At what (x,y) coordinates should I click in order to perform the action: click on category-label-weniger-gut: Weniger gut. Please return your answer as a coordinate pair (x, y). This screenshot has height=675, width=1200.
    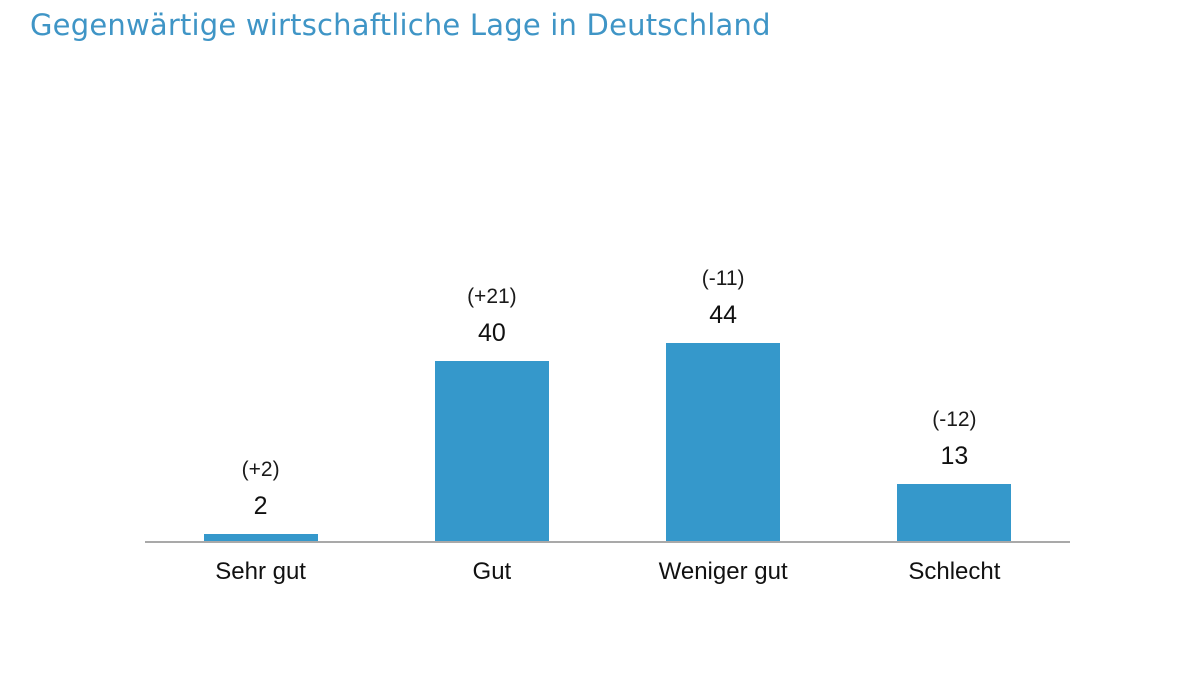
    Looking at the image, I should click on (723, 571).